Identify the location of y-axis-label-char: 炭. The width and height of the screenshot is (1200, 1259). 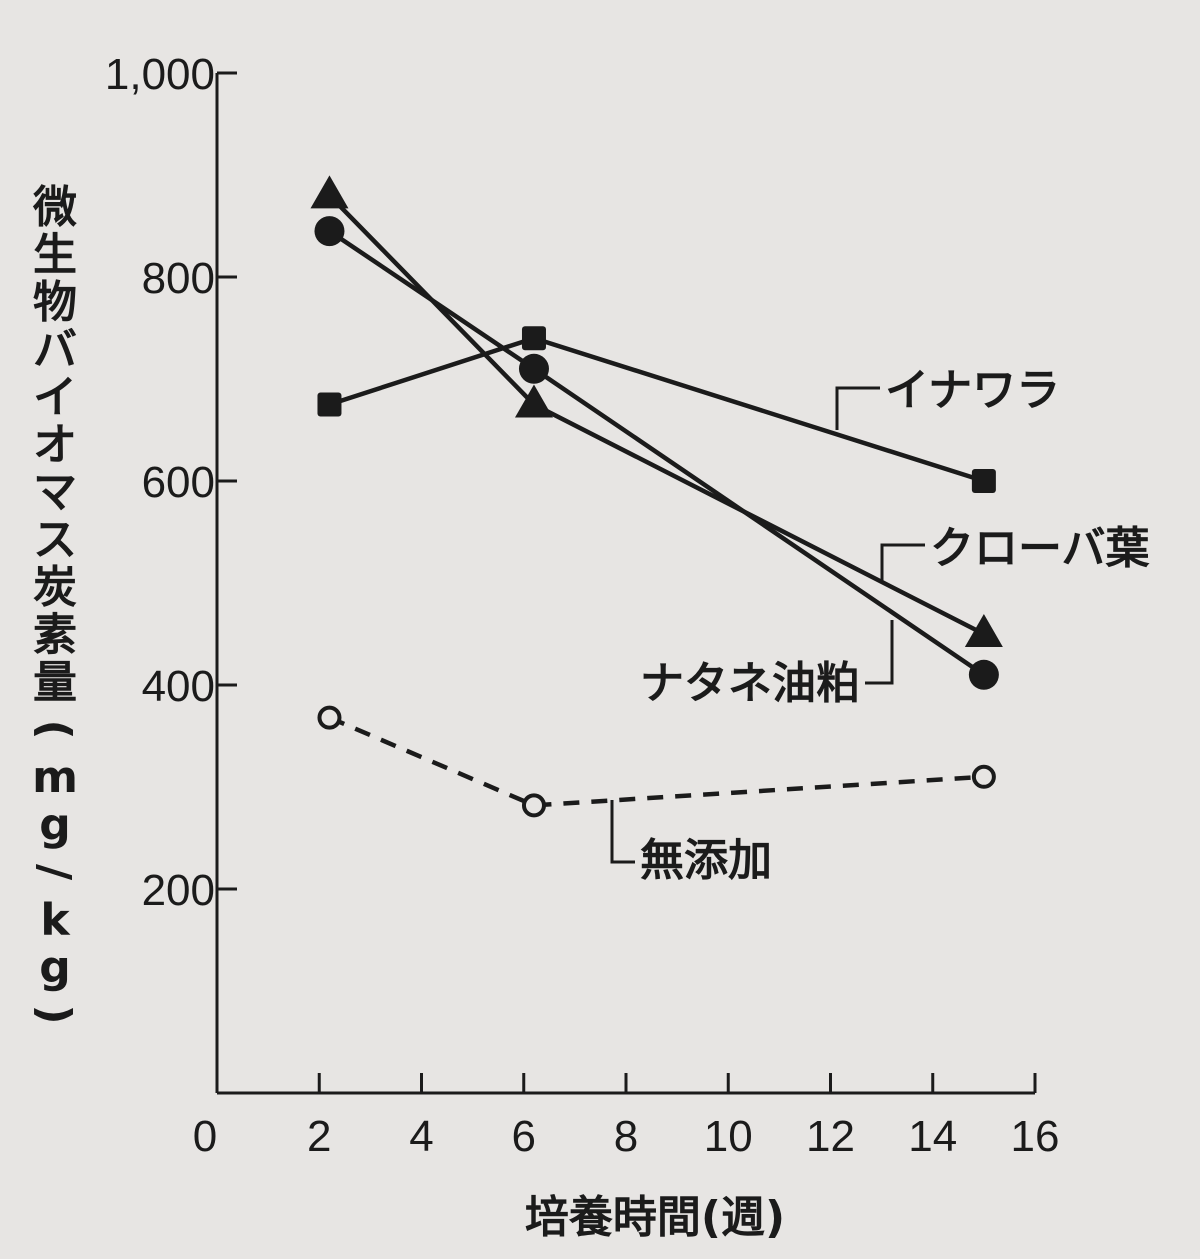
(55, 587).